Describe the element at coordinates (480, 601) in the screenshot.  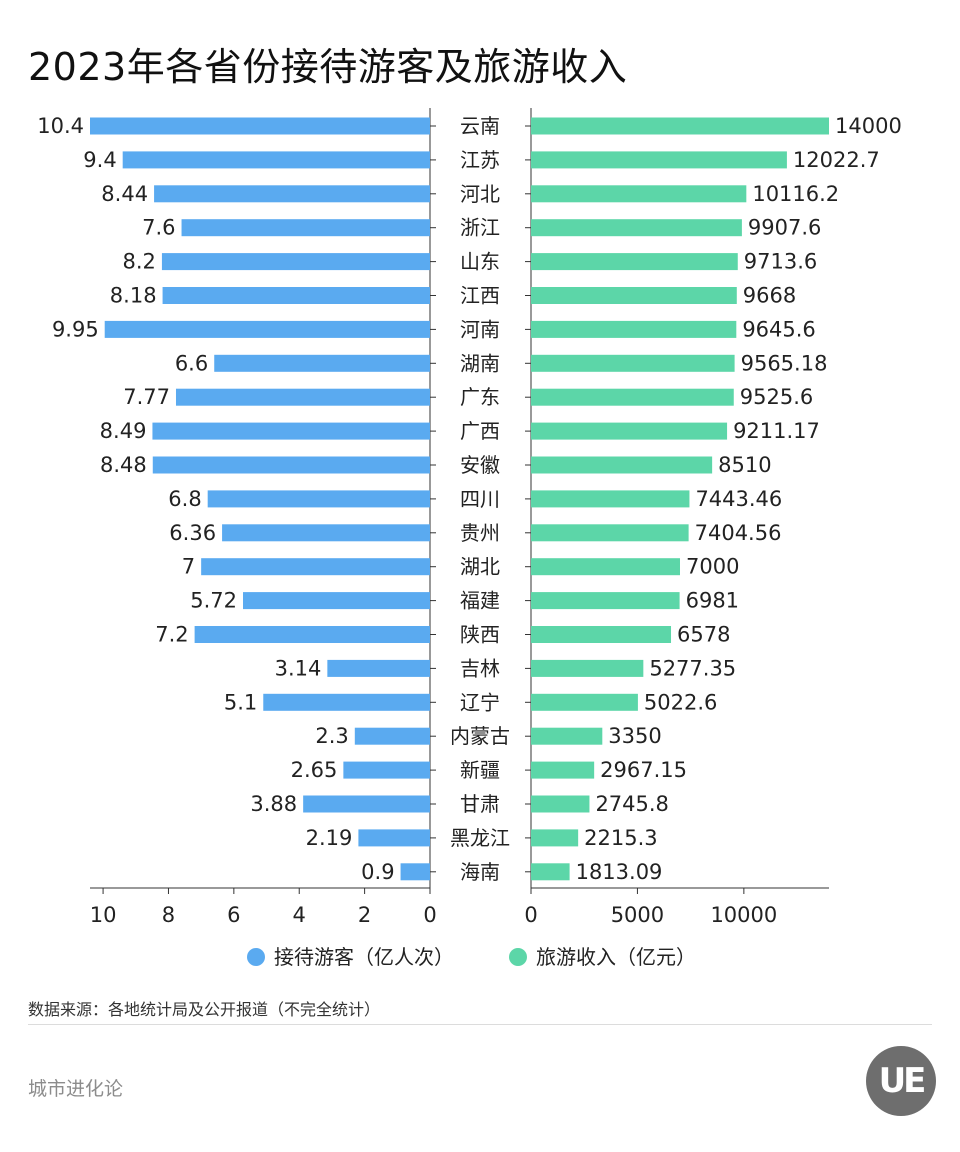
I see `province-label: 福建` at that location.